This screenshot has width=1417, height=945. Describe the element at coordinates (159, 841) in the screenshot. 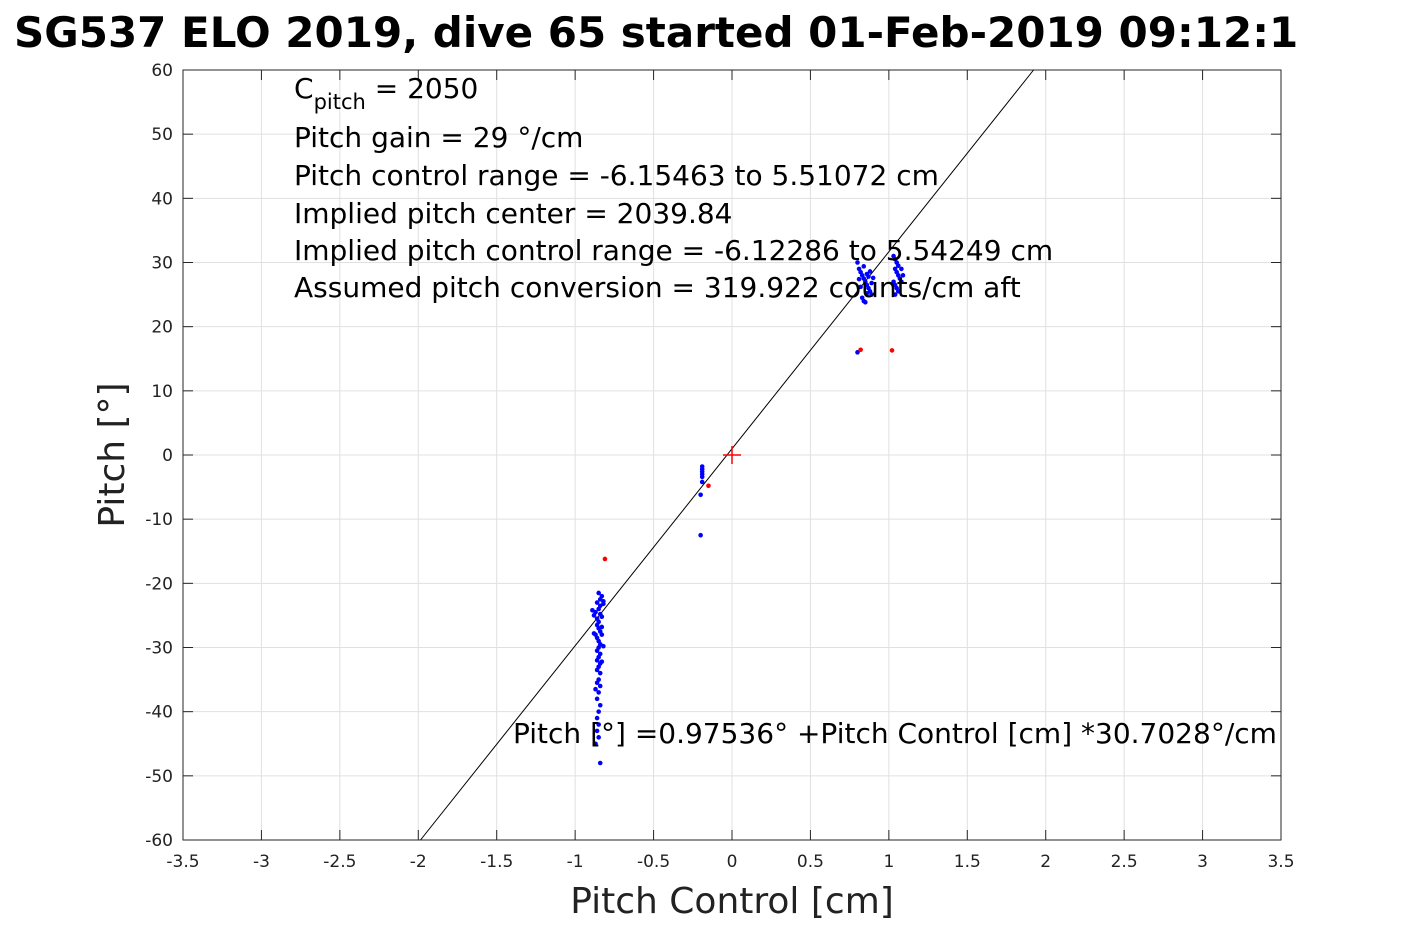

I see `y-tick-label: -60` at that location.